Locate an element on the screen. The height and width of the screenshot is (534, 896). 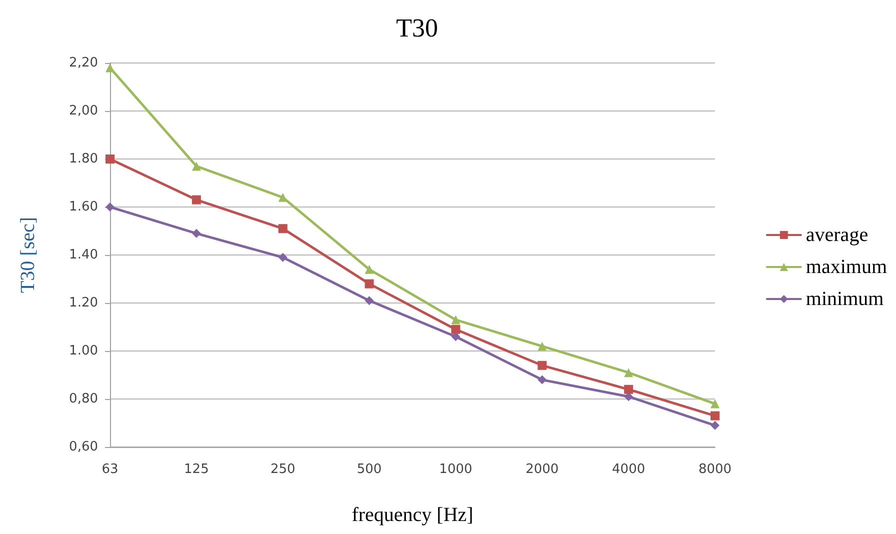
x-tick-label: 125 is located at coordinates (196, 469).